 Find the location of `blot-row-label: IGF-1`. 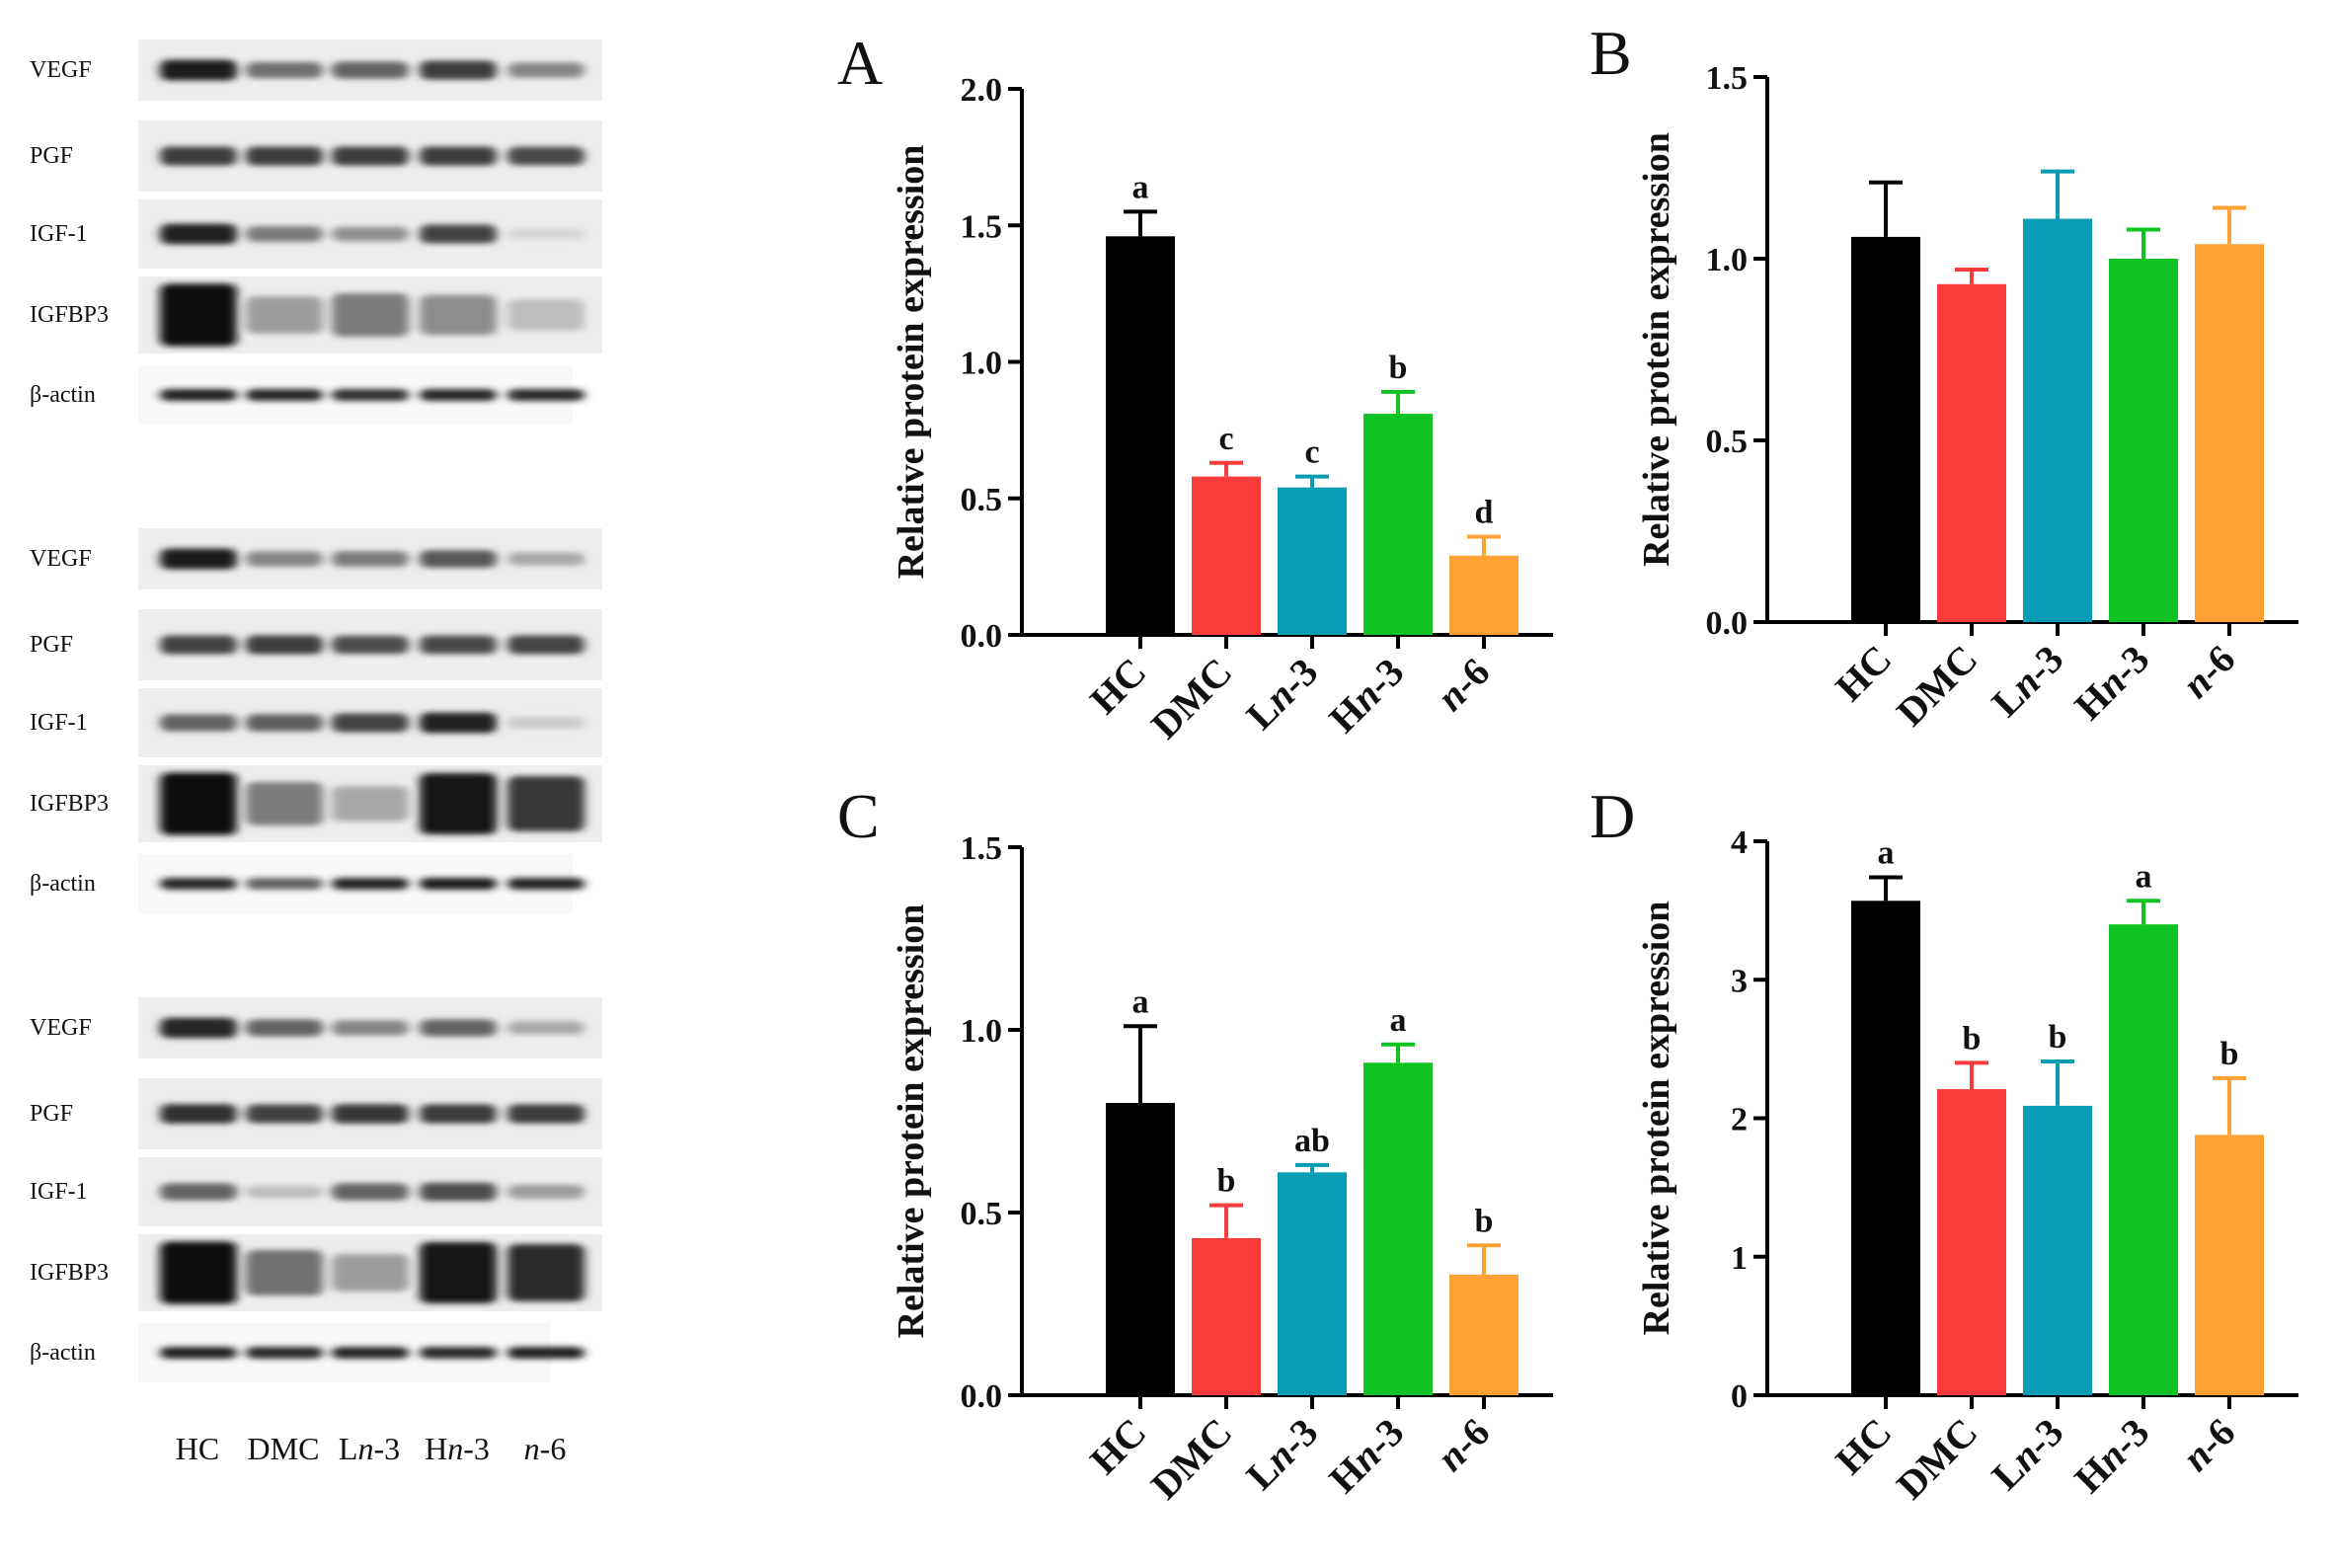

blot-row-label: IGF-1 is located at coordinates (59, 1192).